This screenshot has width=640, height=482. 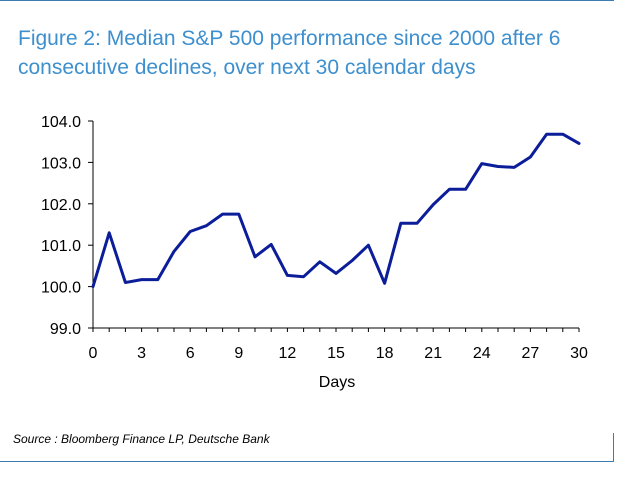 I want to click on x-tick-label: 0, so click(x=93, y=353).